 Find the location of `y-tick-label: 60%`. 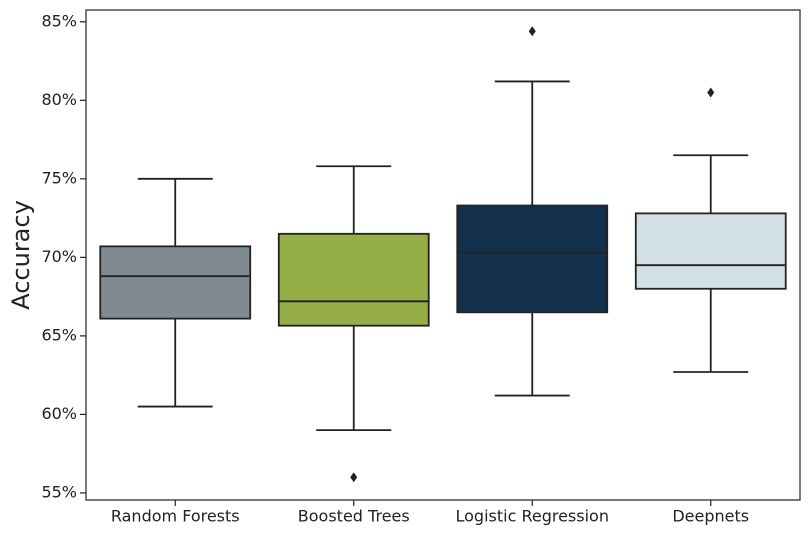

y-tick-label: 60% is located at coordinates (59, 413).